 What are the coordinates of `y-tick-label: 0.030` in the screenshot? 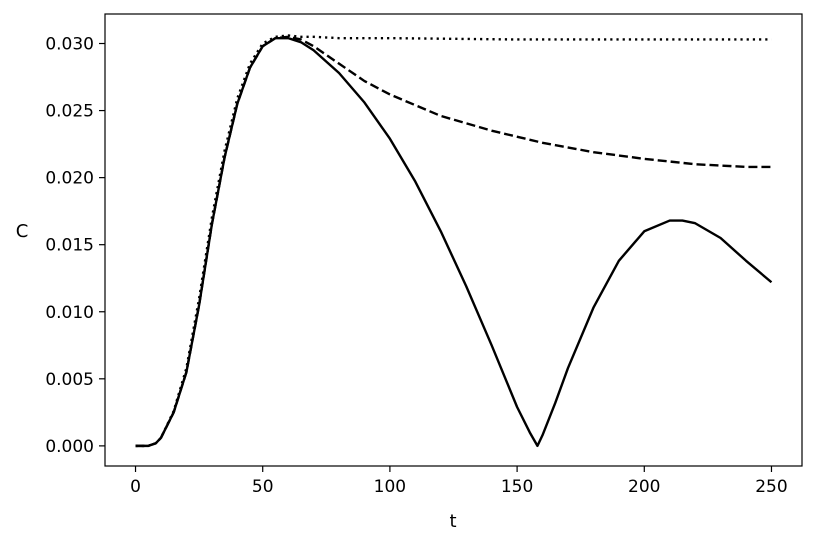 It's located at (69, 45).